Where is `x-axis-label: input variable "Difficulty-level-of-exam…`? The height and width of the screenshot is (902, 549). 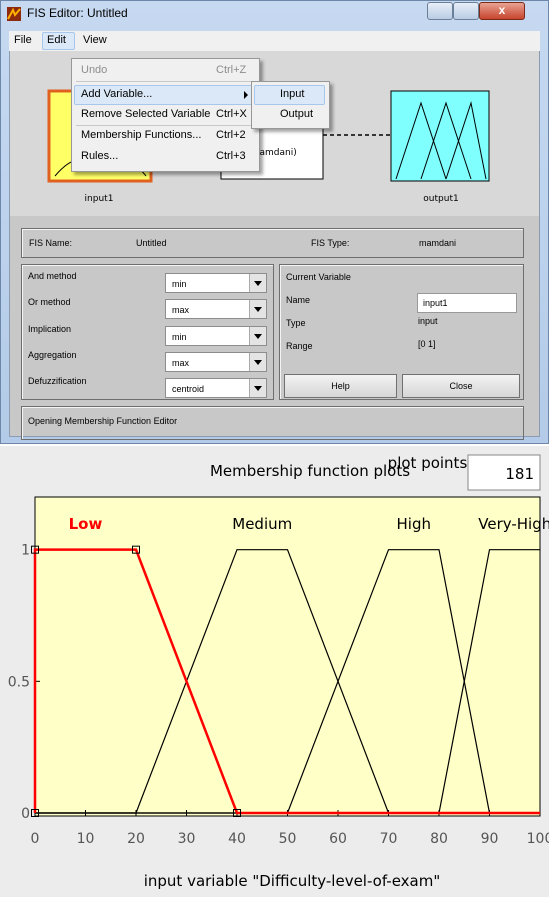 x-axis-label: input variable "Difficulty-level-of-exam… is located at coordinates (292, 881).